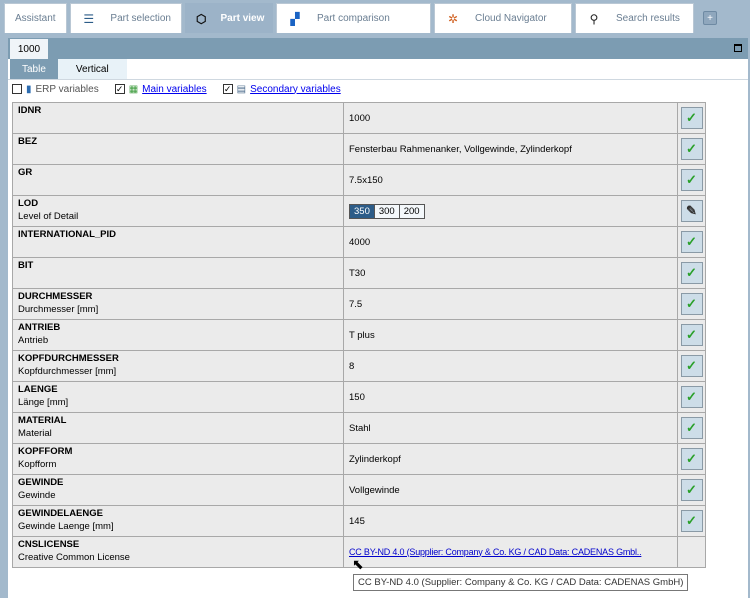 This screenshot has height=598, width=750. What do you see at coordinates (67, 89) in the screenshot?
I see `erp-variables-label: ERP variables` at bounding box center [67, 89].